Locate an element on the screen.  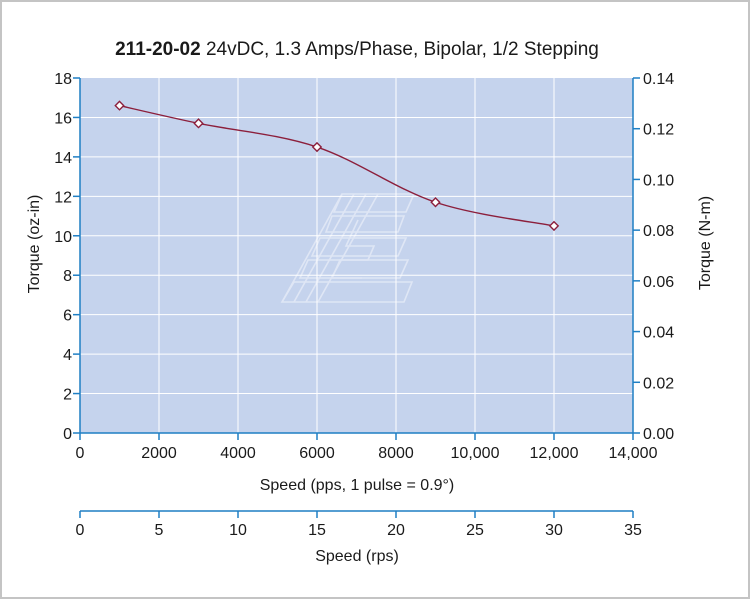
y-tick-label: 18 is located at coordinates (63, 79).